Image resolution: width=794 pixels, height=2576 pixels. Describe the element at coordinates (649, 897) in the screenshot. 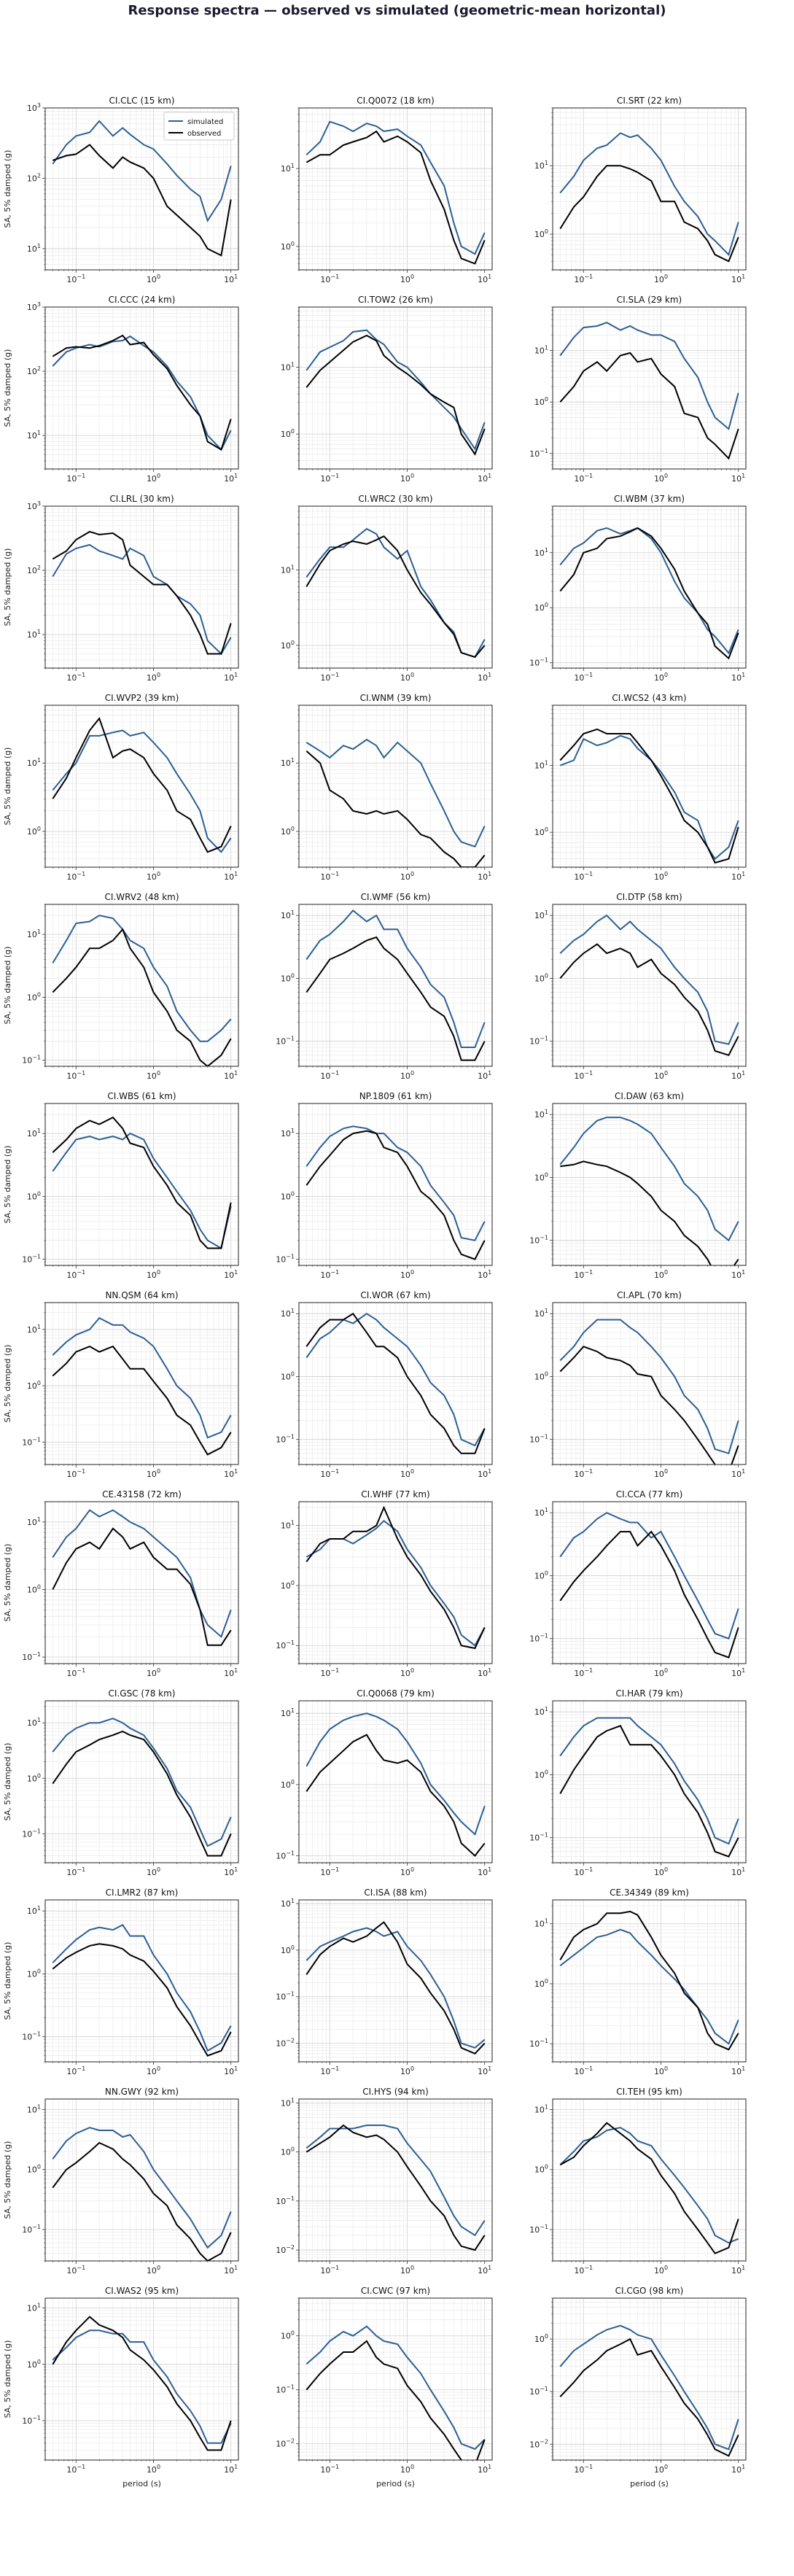

I see `panel-title: CI.DTP (58 km)` at that location.